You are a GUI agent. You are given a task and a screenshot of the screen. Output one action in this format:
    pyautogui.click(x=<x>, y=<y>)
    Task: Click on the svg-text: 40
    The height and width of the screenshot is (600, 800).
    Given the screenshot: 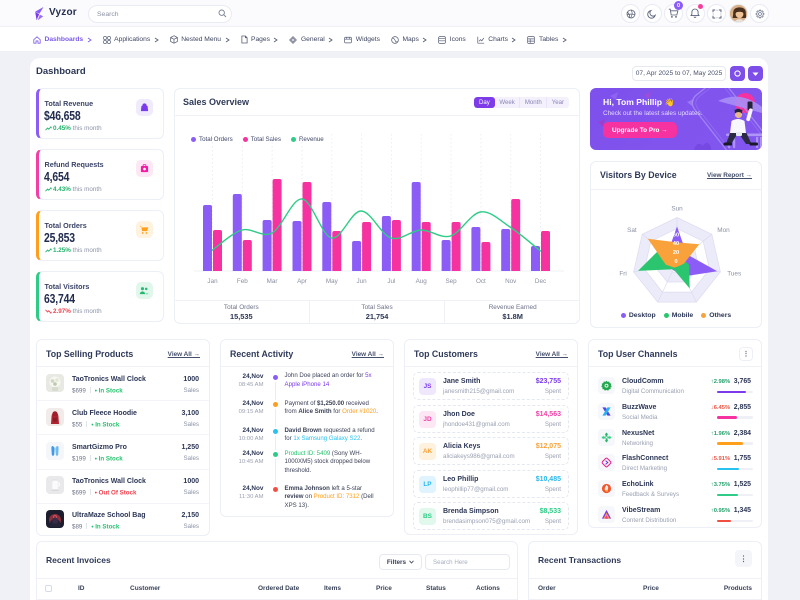 What is the action you would take?
    pyautogui.click(x=676, y=244)
    